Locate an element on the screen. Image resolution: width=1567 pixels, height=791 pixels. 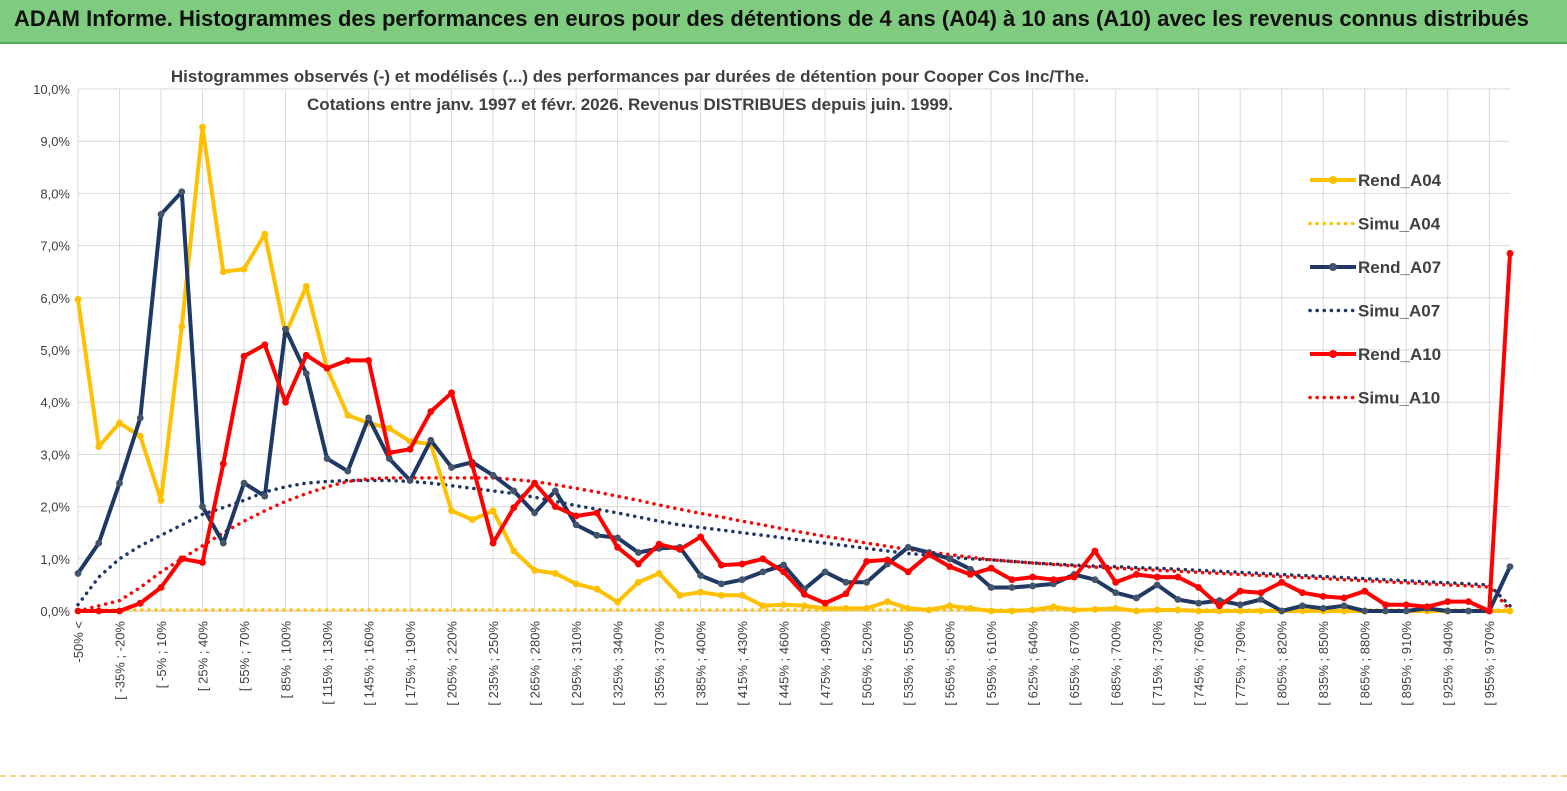
x-tick-label: [ 625% ; 640% is located at coordinates (1033, 663).